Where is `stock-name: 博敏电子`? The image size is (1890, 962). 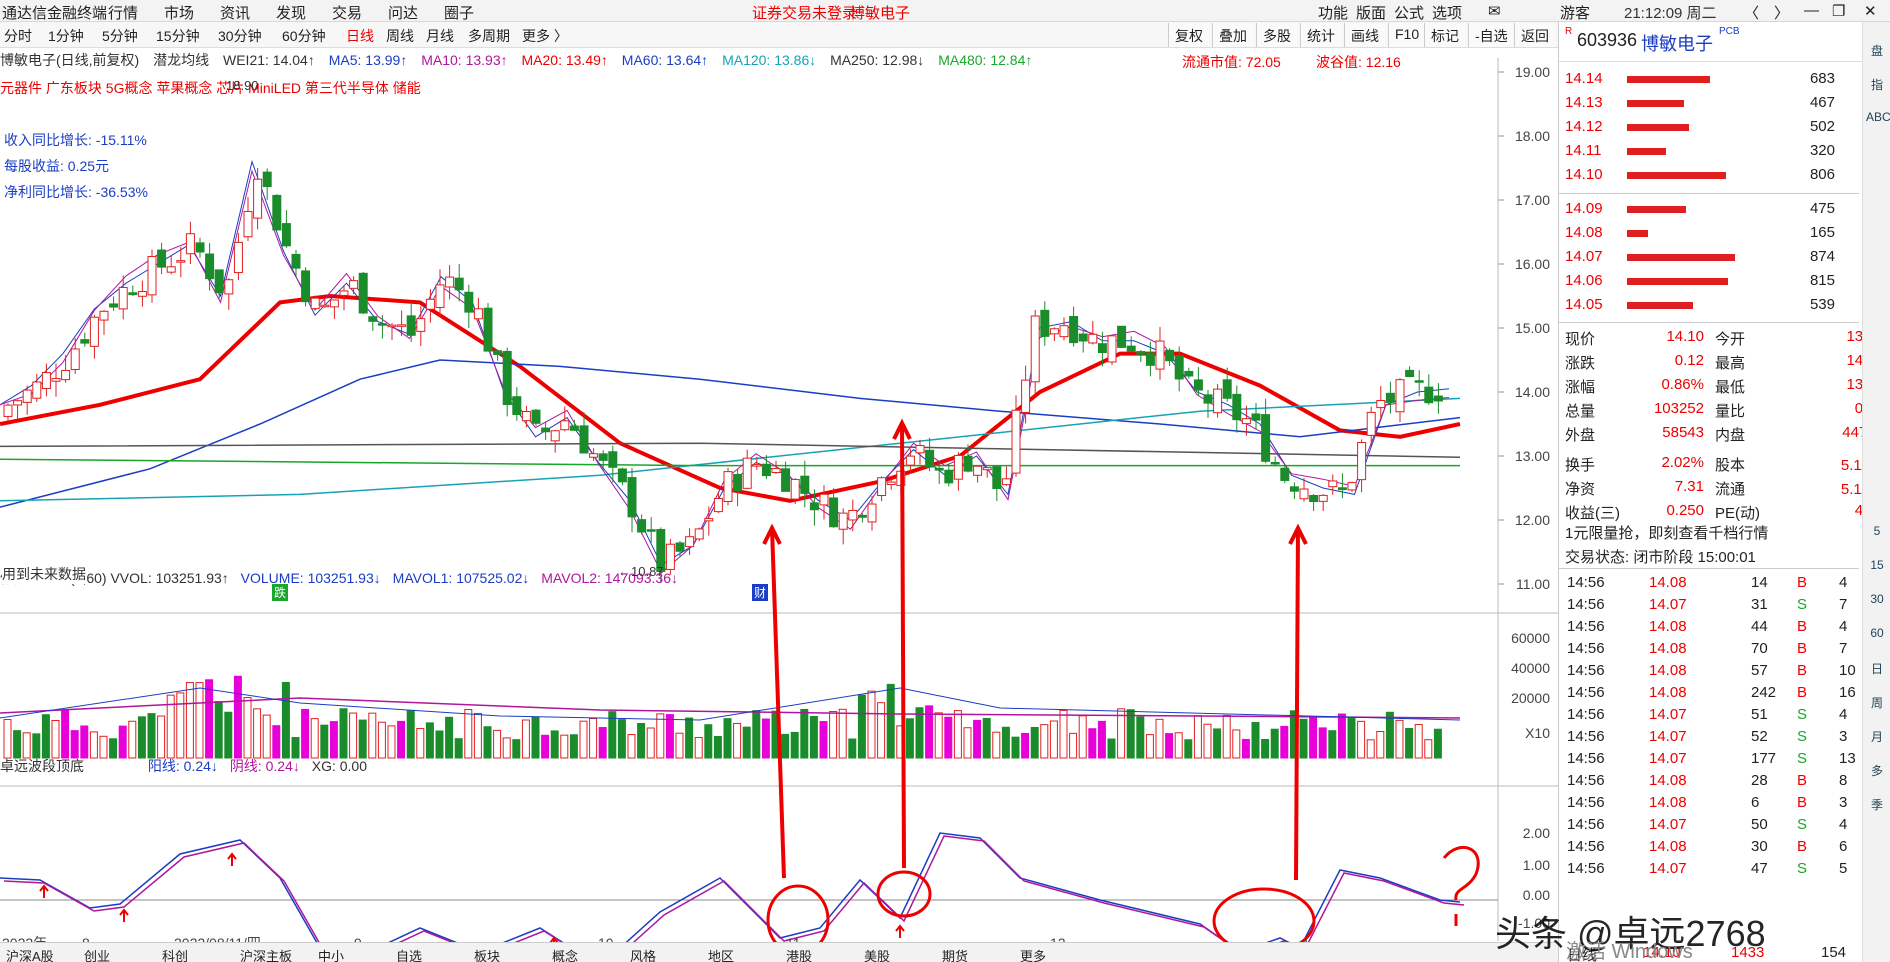
stock-name: 博敏电子 is located at coordinates (1677, 44).